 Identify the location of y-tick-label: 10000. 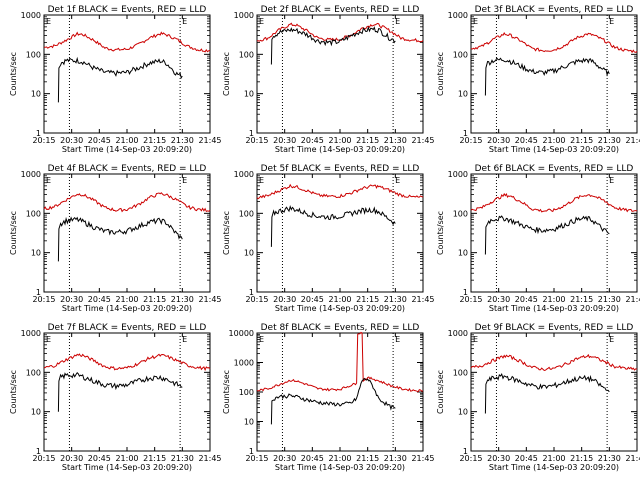
(241, 333).